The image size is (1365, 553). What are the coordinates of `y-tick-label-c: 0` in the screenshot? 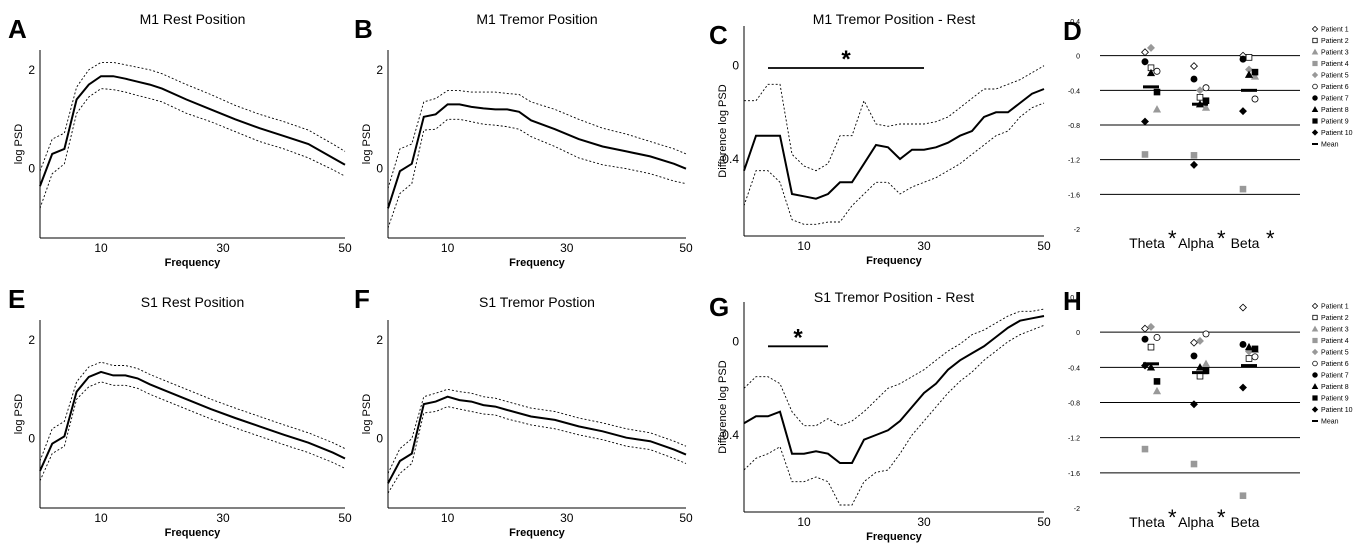 It's located at (735, 66).